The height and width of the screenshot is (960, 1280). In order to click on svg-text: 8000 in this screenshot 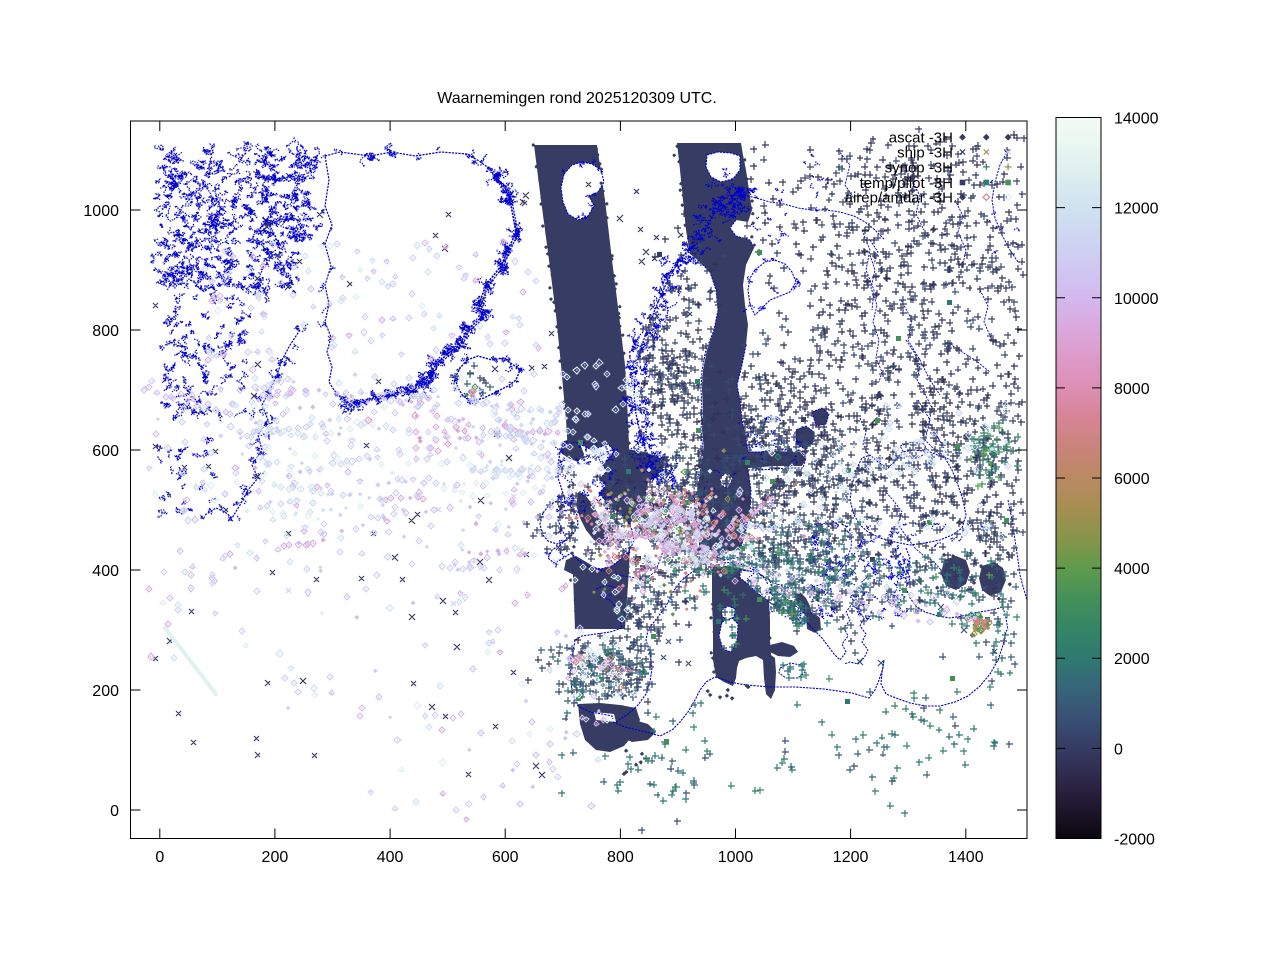, I will do `click(1132, 389)`.